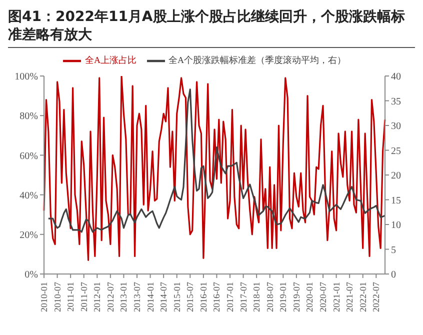 This screenshot has height=335, width=423. I want to click on x-tick-label: 2019-01, so click(283, 297).